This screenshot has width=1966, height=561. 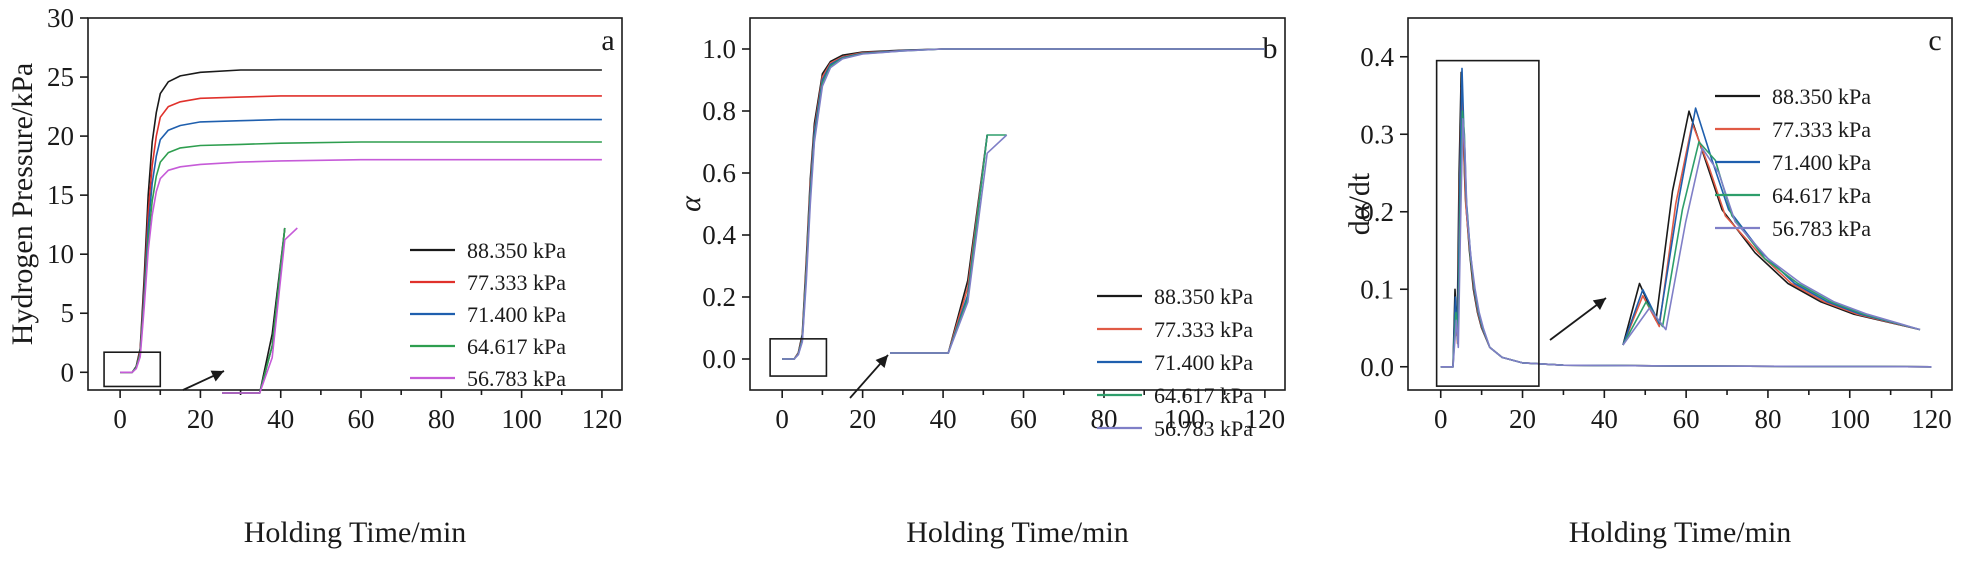 What do you see at coordinates (60, 254) in the screenshot?
I see `y-tick-label: 10` at bounding box center [60, 254].